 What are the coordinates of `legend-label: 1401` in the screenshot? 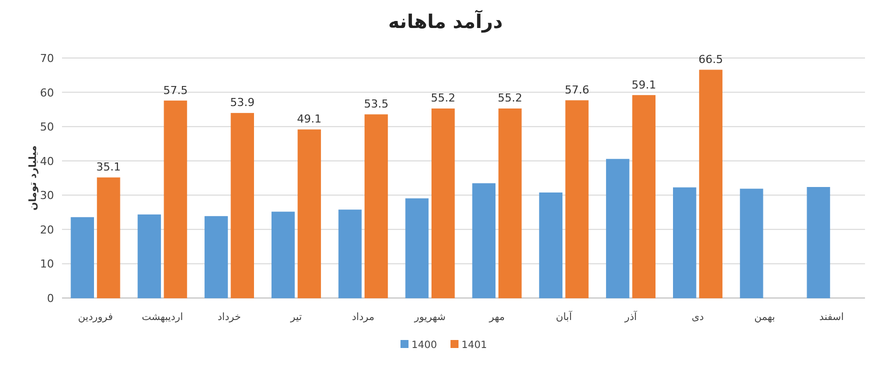 It's located at (474, 345).